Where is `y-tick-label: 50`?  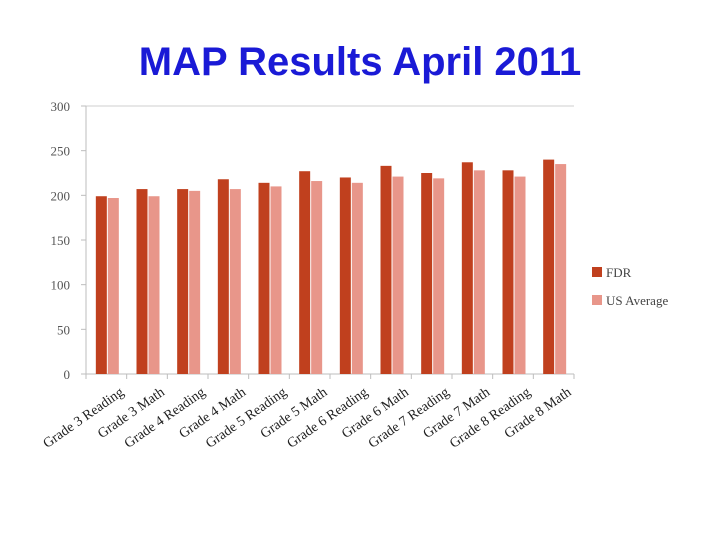 y-tick-label: 50 is located at coordinates (63, 329).